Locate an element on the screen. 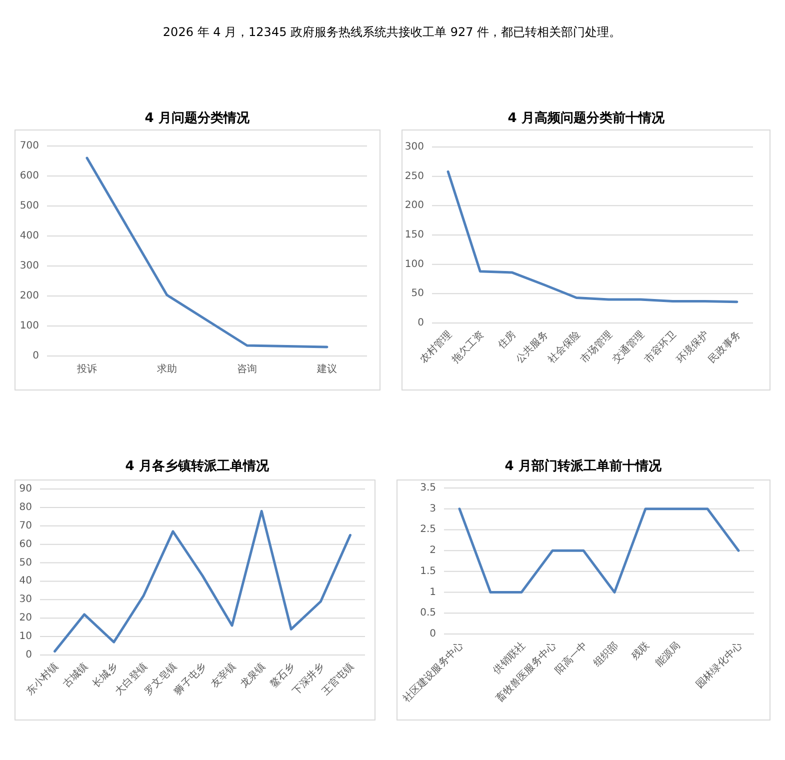 The image size is (785, 760). chart-title: 4 月部门转派工单前十情况 is located at coordinates (583, 466).